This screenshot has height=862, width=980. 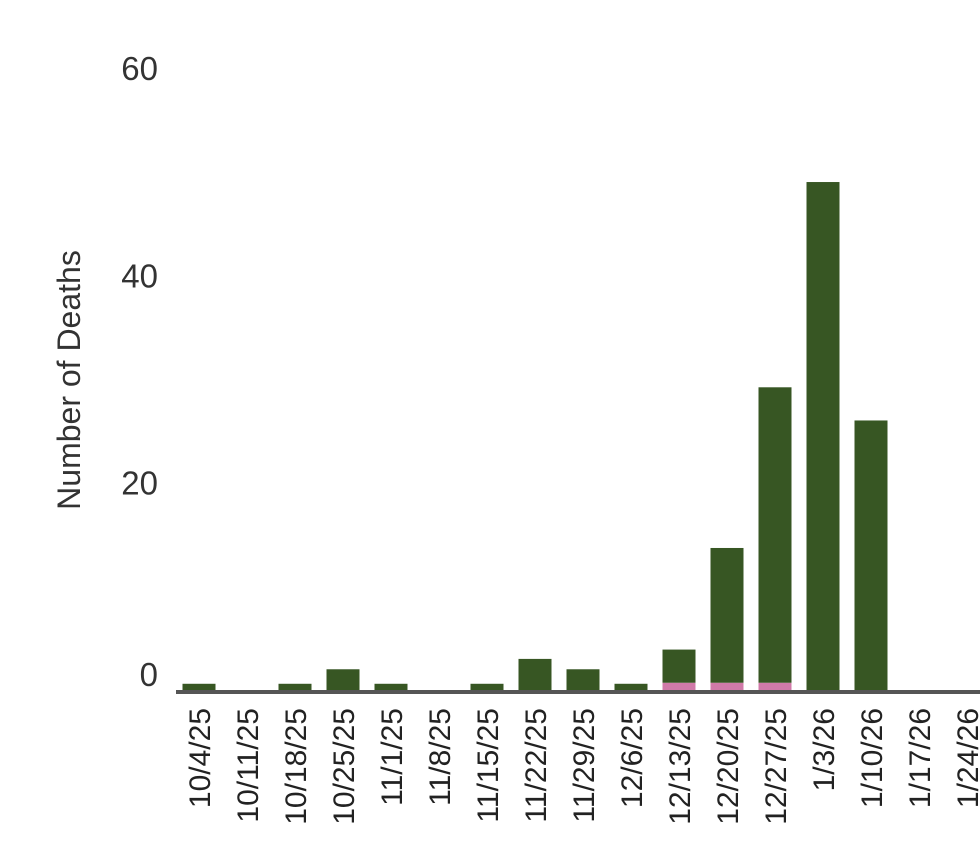 What do you see at coordinates (392, 757) in the screenshot?
I see `x-tick-label: 11/1/25` at bounding box center [392, 757].